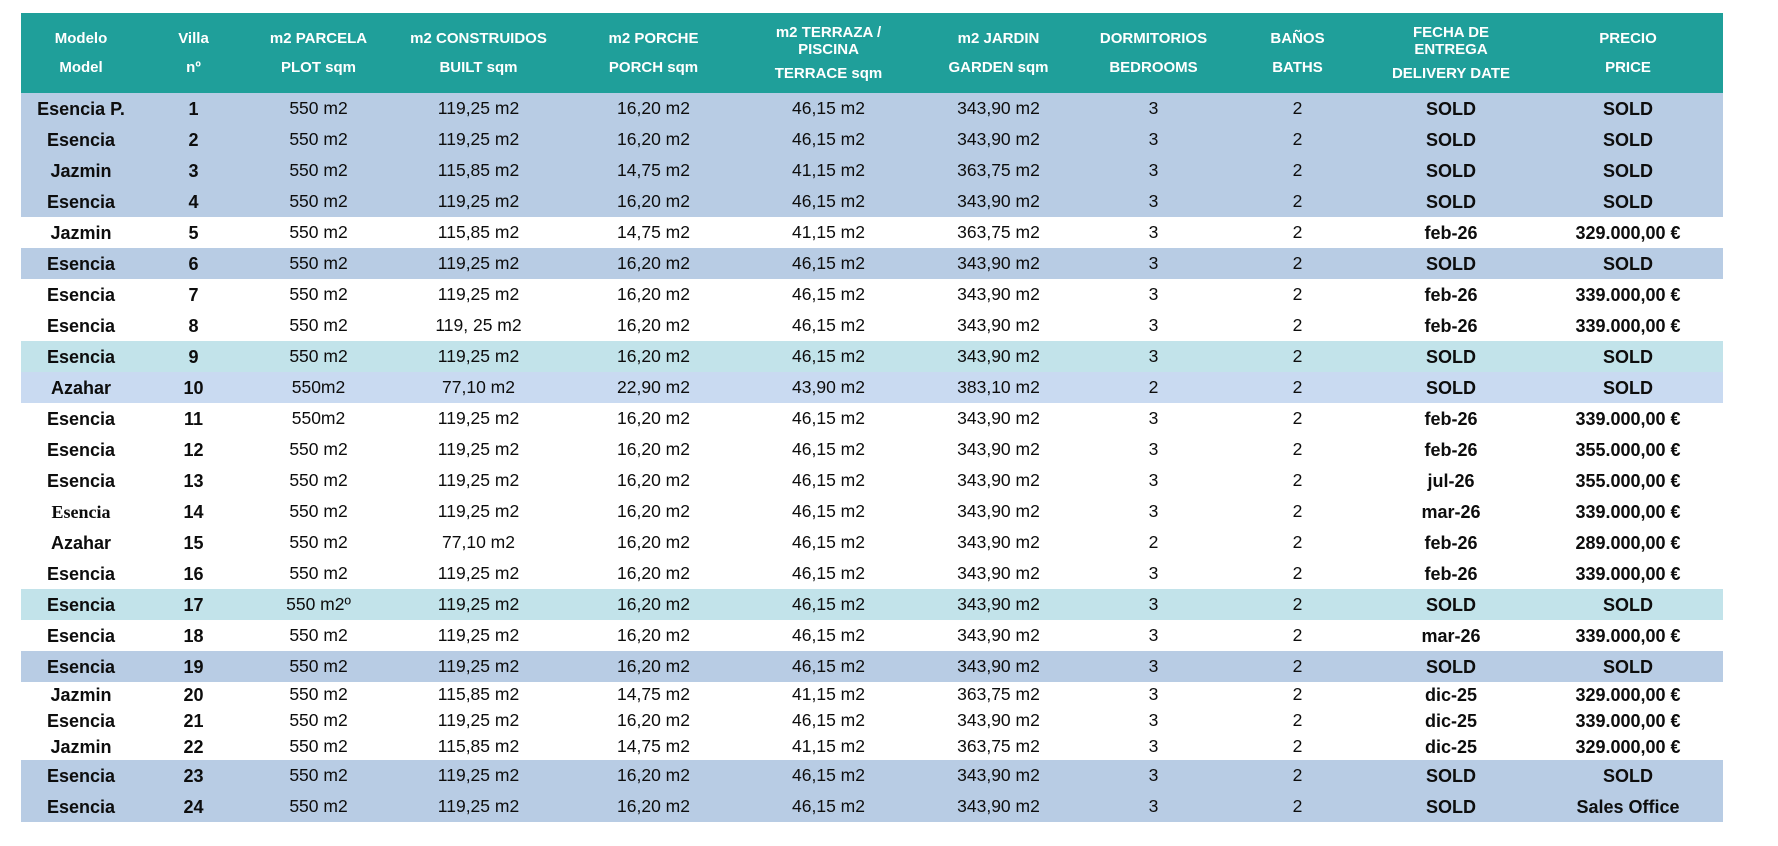 The height and width of the screenshot is (846, 1778). I want to click on cell-villa: 21, so click(193, 721).